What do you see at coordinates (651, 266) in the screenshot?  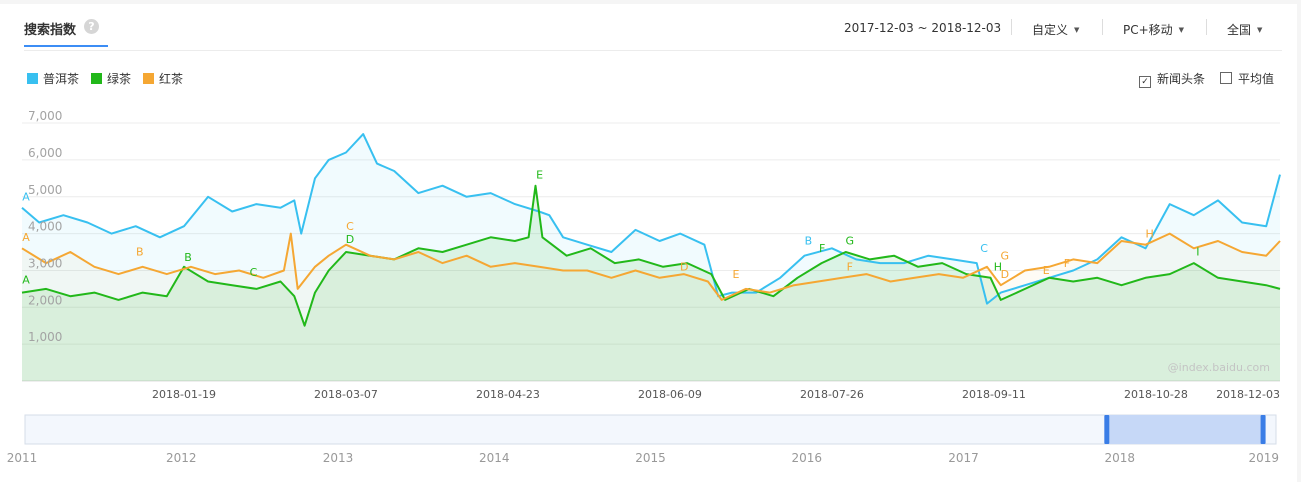 I see `series-line` at bounding box center [651, 266].